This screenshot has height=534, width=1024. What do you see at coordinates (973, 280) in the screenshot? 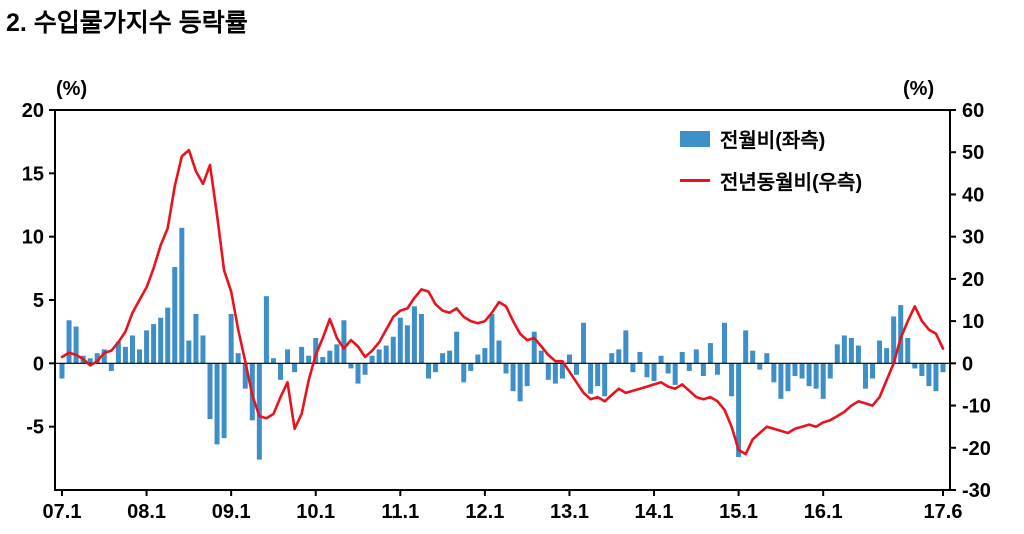
I see `y-right-tick-label: 20` at bounding box center [973, 280].